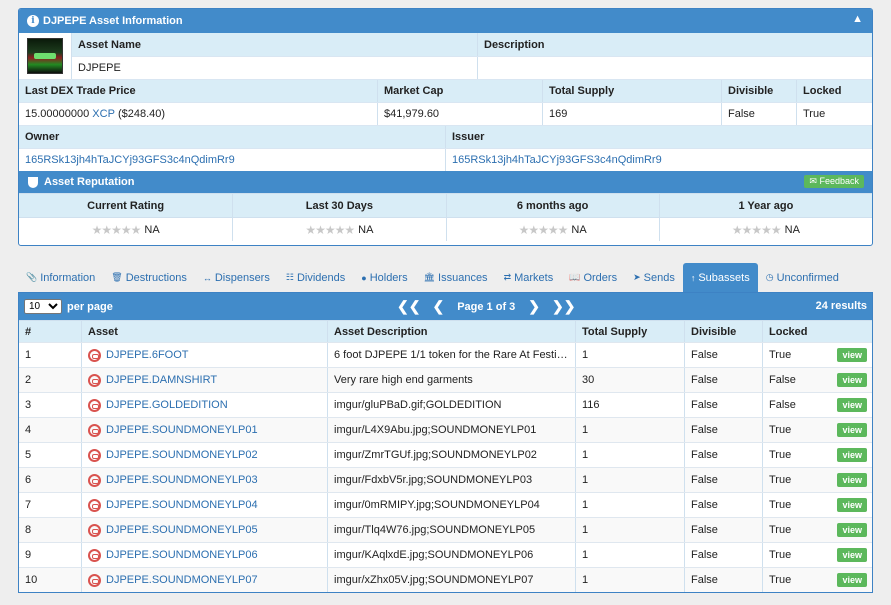  I want to click on description-text: imgur/xZhx05V.jpg;SOUNDMONEYLP07, so click(434, 579).